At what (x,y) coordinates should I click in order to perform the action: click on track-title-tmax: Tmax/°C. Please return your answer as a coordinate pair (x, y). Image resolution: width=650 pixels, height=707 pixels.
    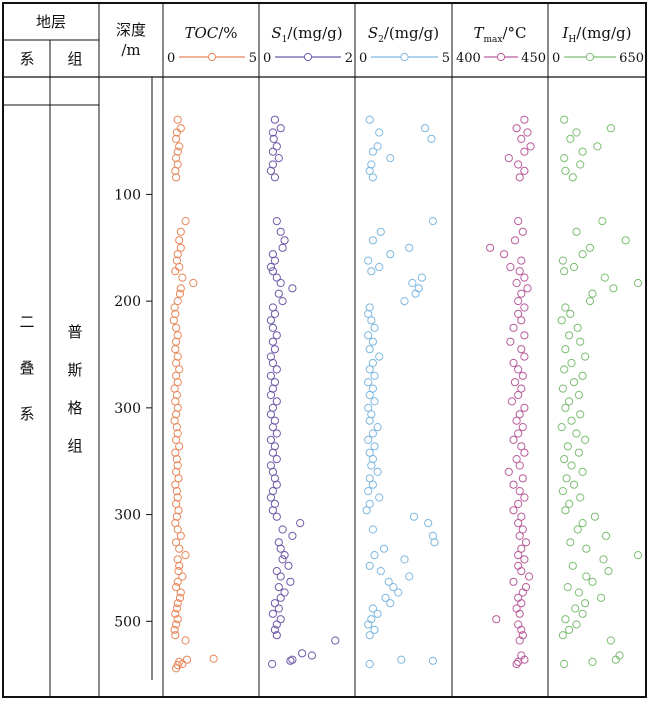
    Looking at the image, I should click on (499, 34).